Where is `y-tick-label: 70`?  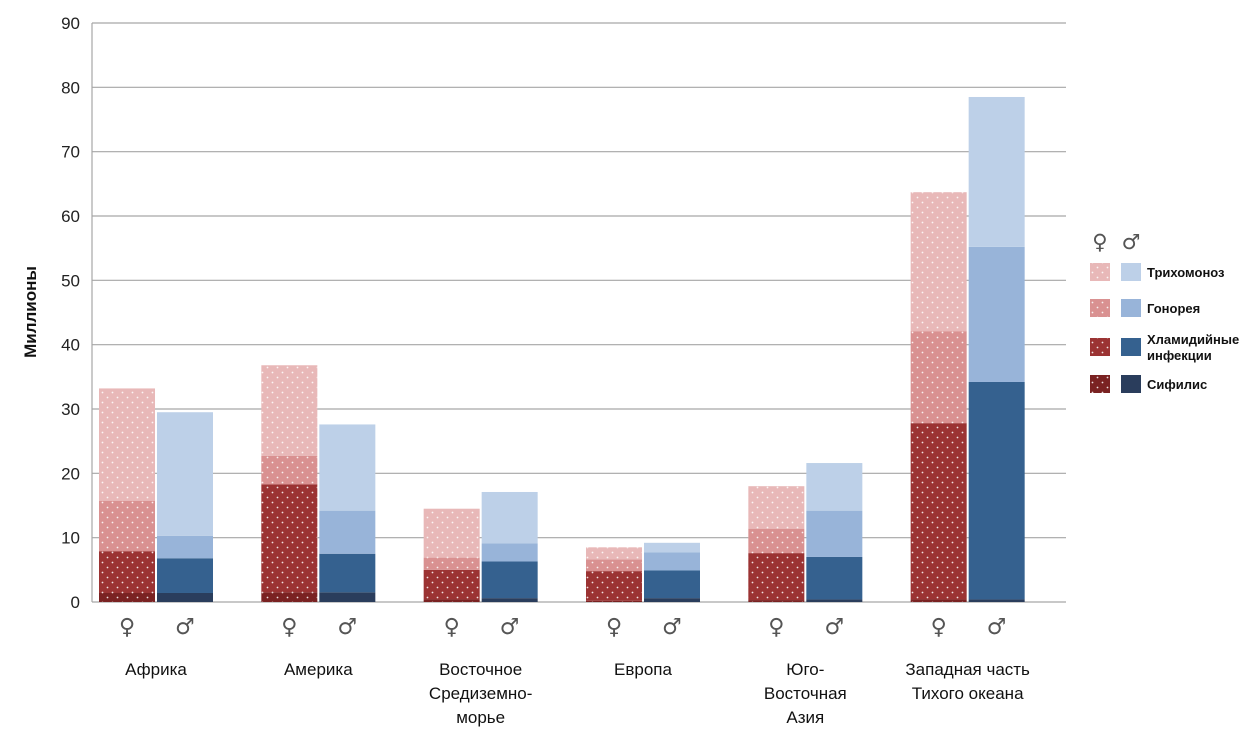 y-tick-label: 70 is located at coordinates (70, 152).